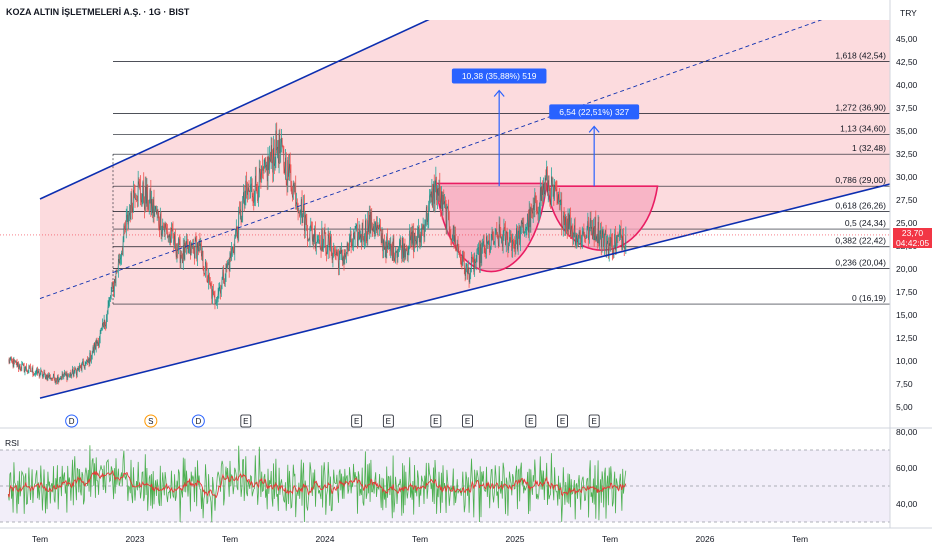 Image resolution: width=932 pixels, height=550 pixels. What do you see at coordinates (907, 131) in the screenshot?
I see `price-tick-label: 35,00` at bounding box center [907, 131].